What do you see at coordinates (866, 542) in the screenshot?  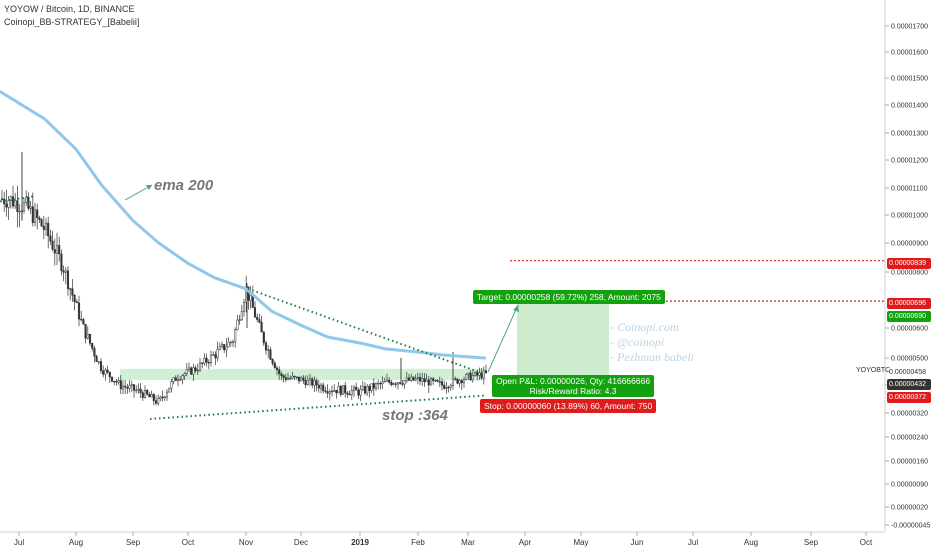 I see `x-tick-label: Oct` at bounding box center [866, 542].